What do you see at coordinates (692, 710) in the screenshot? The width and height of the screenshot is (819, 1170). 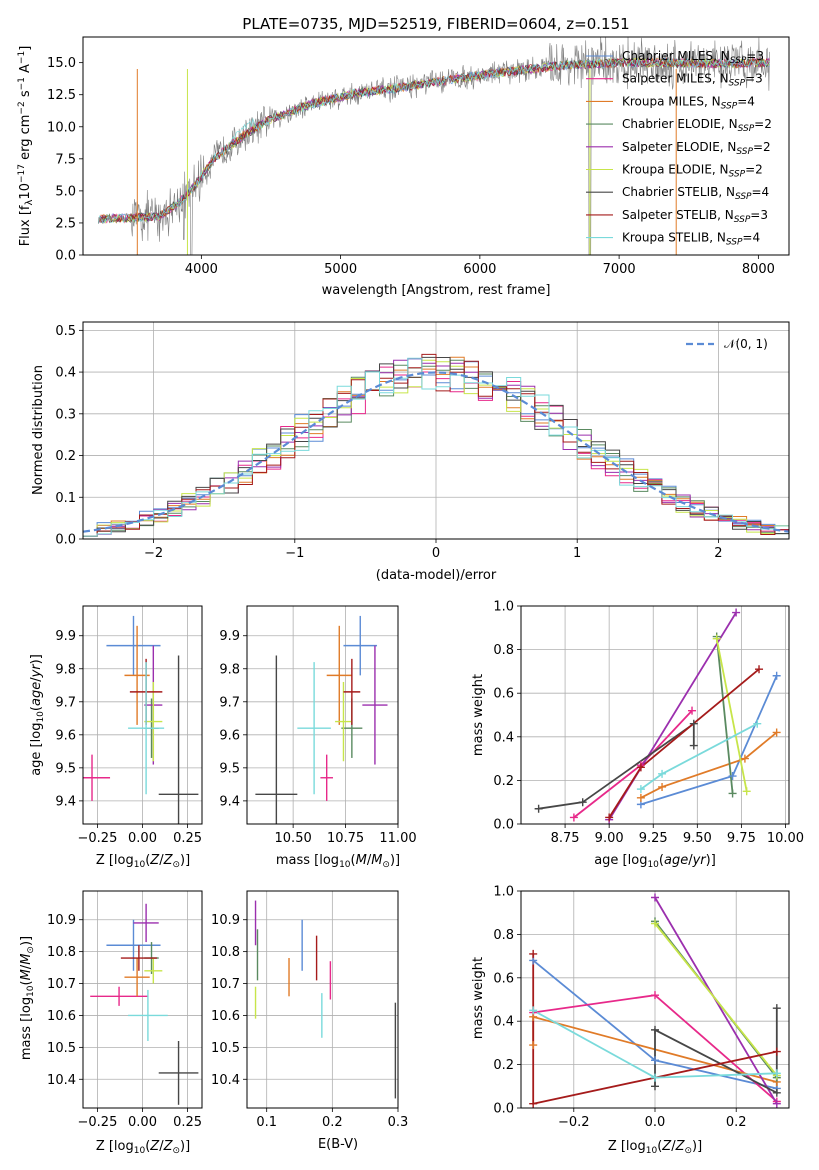 I see `weight_vs_age-marker-salpeter-miles` at bounding box center [692, 710].